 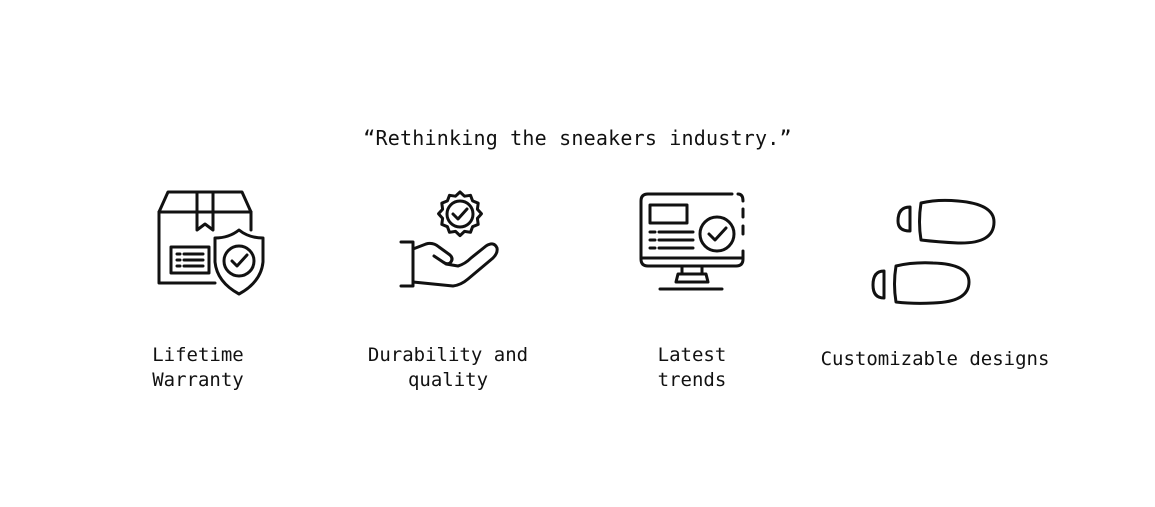 What do you see at coordinates (692, 367) in the screenshot?
I see `feature-label-trends: Latest trends` at bounding box center [692, 367].